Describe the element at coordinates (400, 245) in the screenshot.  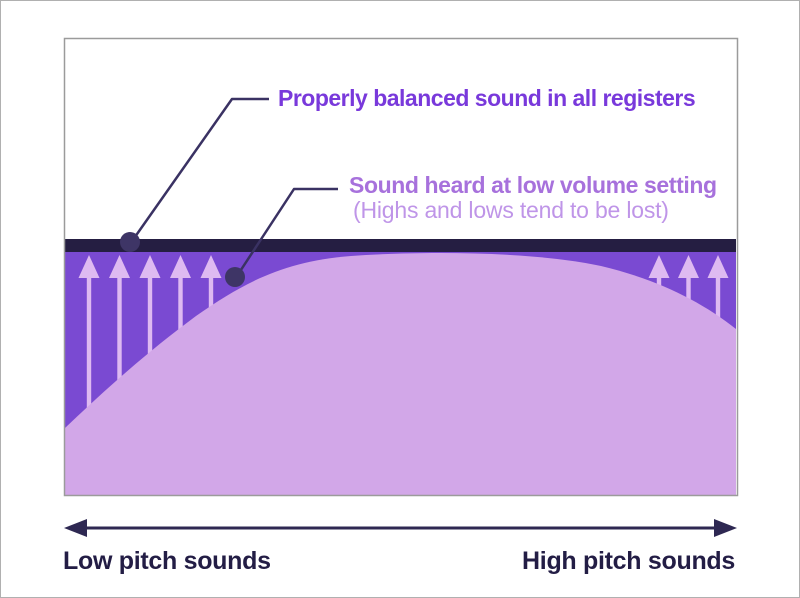
I see `balanced-sound-line` at that location.